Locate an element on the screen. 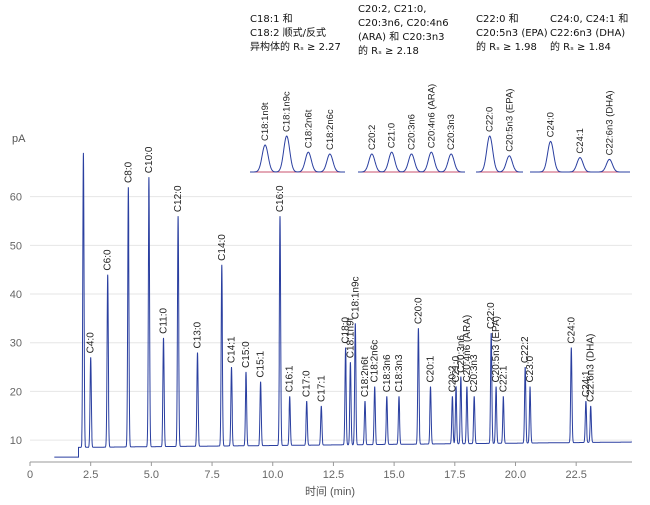  annotation-line: C22:6n3 (DHA) is located at coordinates (587, 33).